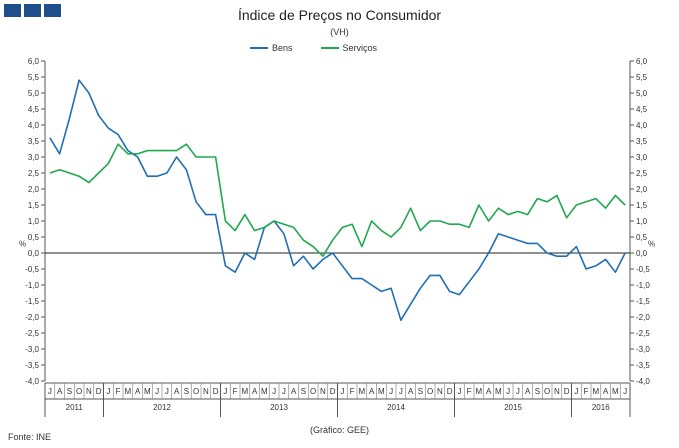  What do you see at coordinates (339, 32) in the screenshot?
I see `chart-subtitle: (VH)` at bounding box center [339, 32].